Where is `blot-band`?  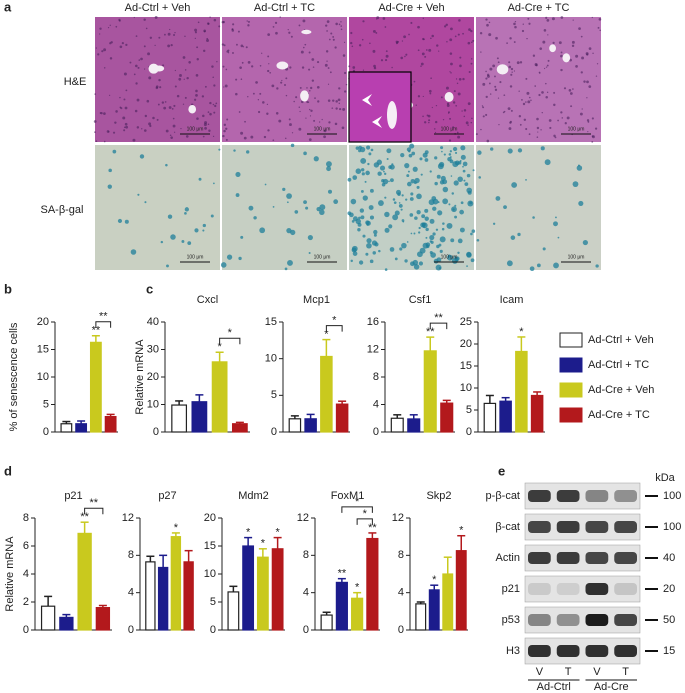
blot-band is located at coordinates (625, 558).